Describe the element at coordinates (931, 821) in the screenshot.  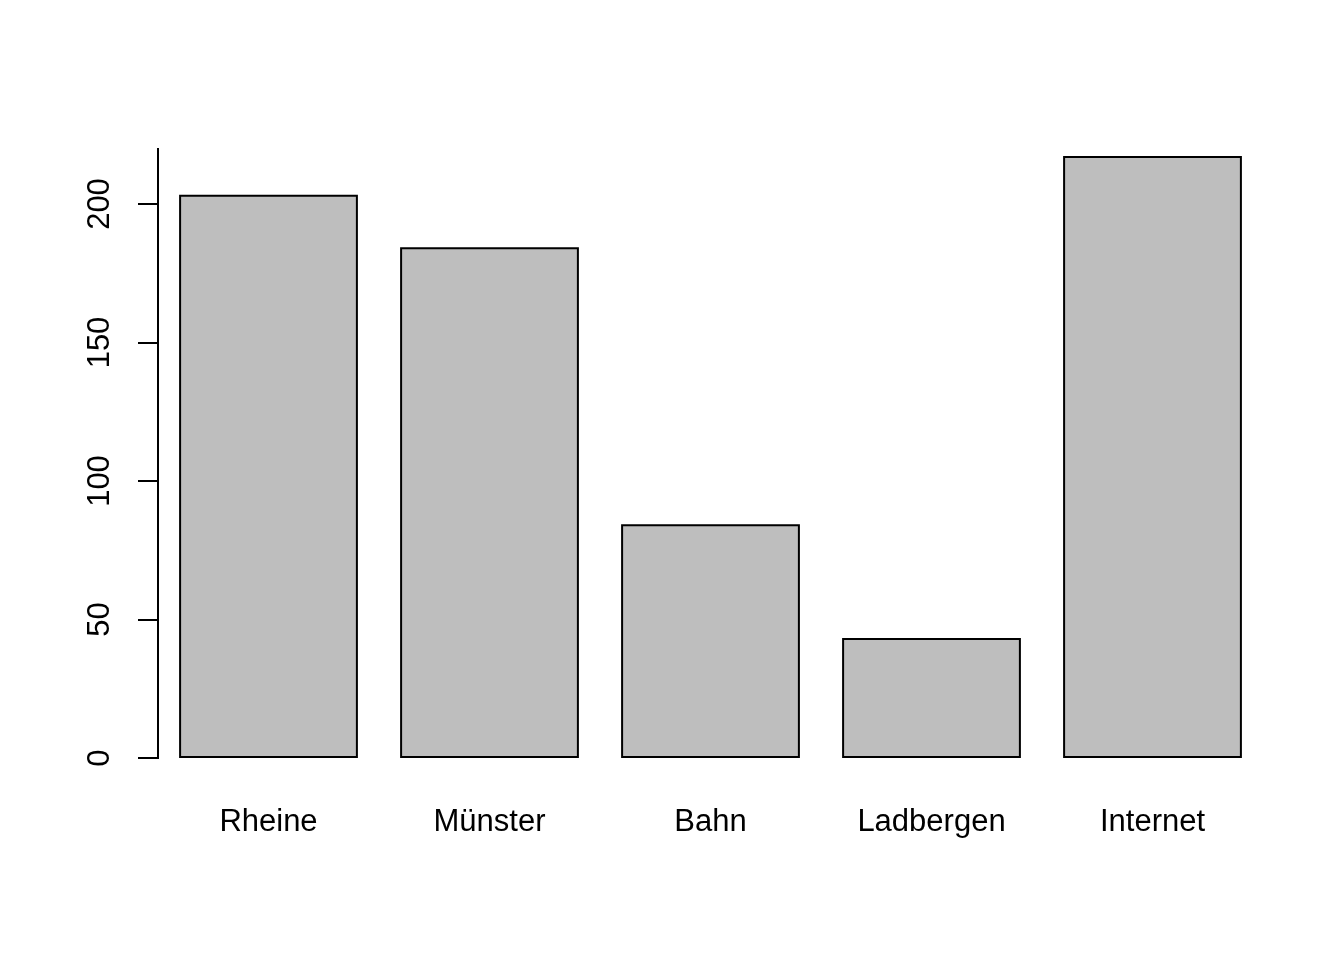
I see `x-tick-label: Ladbergen` at that location.